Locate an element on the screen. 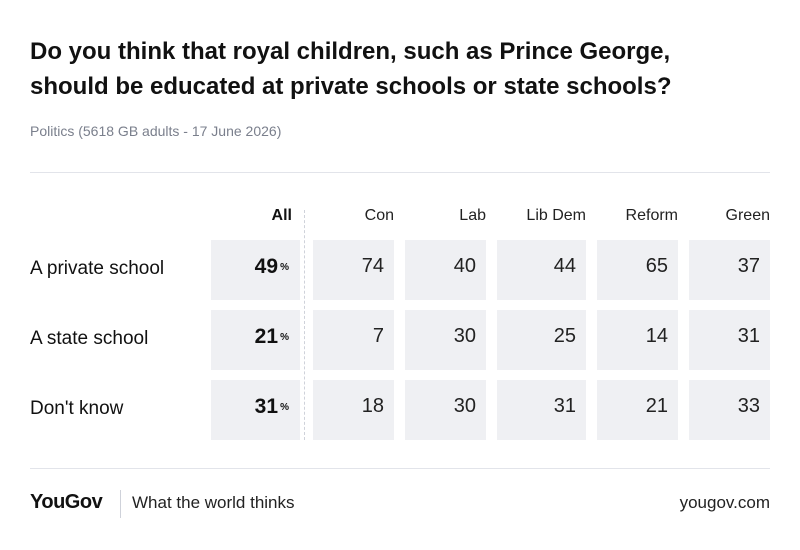 The image size is (800, 550). cell-all-a-state-school: 21% is located at coordinates (255, 340).